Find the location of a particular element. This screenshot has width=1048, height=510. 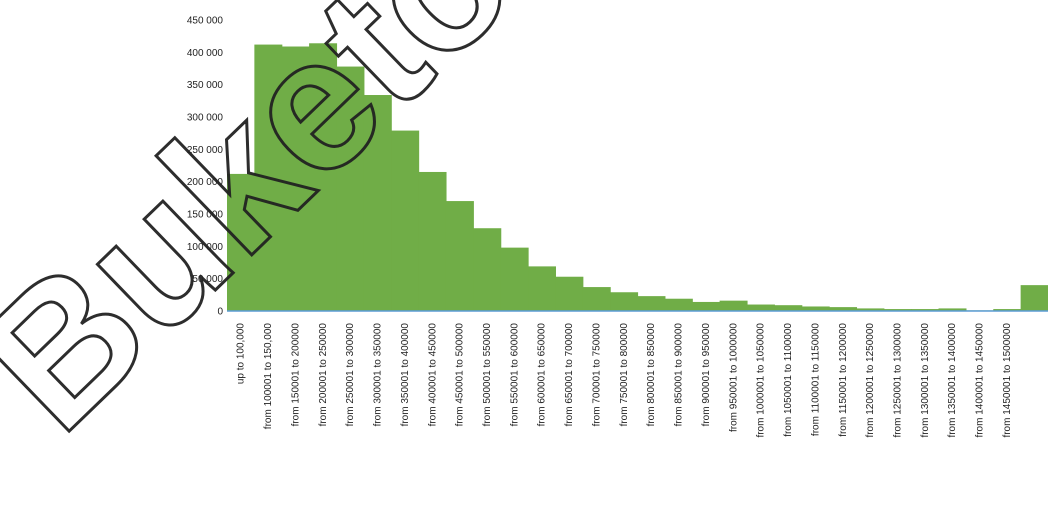

y-tick-label: 350 000 is located at coordinates (205, 85).